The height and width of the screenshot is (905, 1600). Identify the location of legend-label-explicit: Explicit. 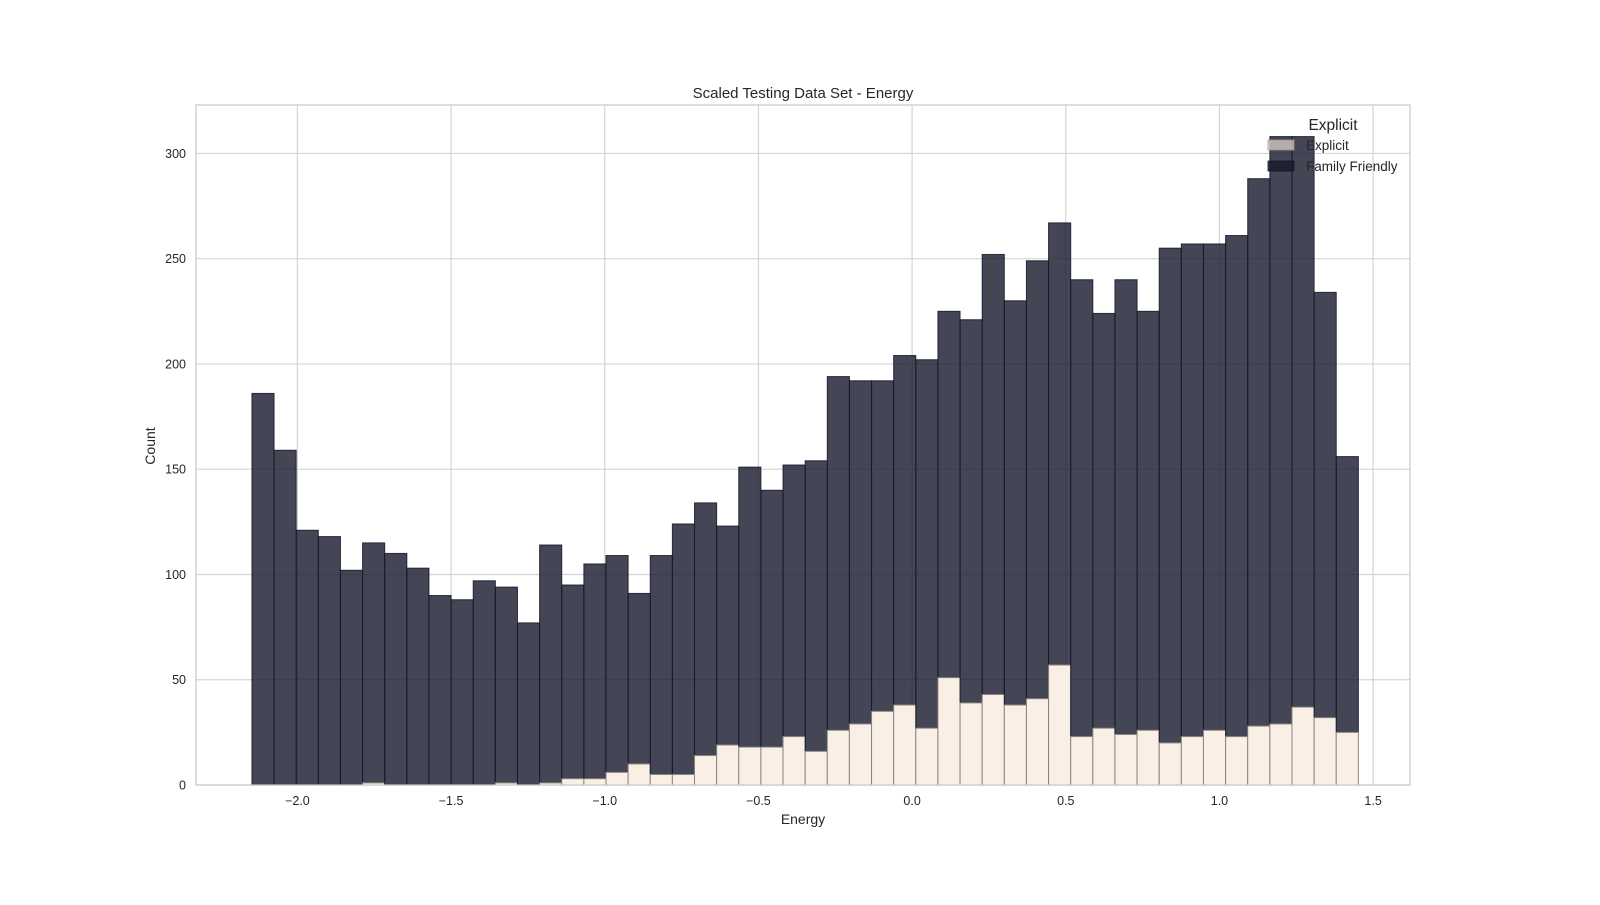
(1327, 145).